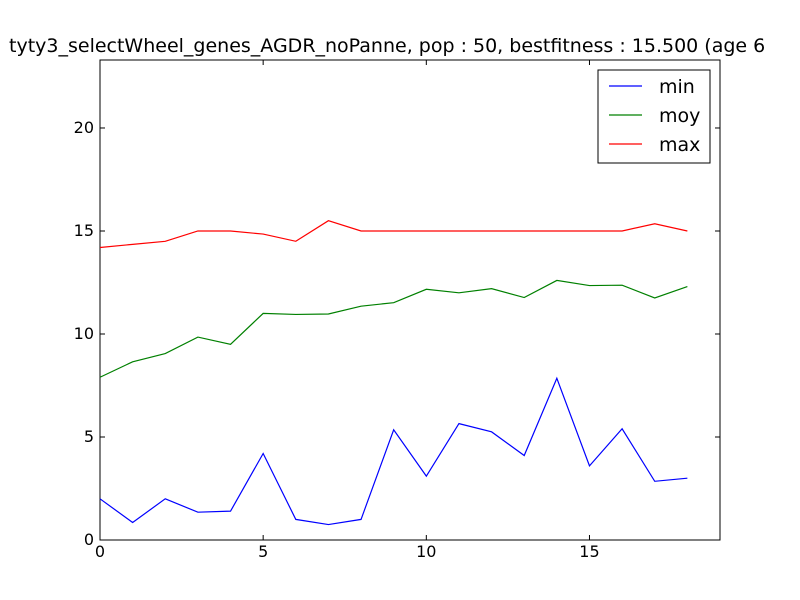  What do you see at coordinates (393, 234) in the screenshot?
I see `series-line-max` at bounding box center [393, 234].